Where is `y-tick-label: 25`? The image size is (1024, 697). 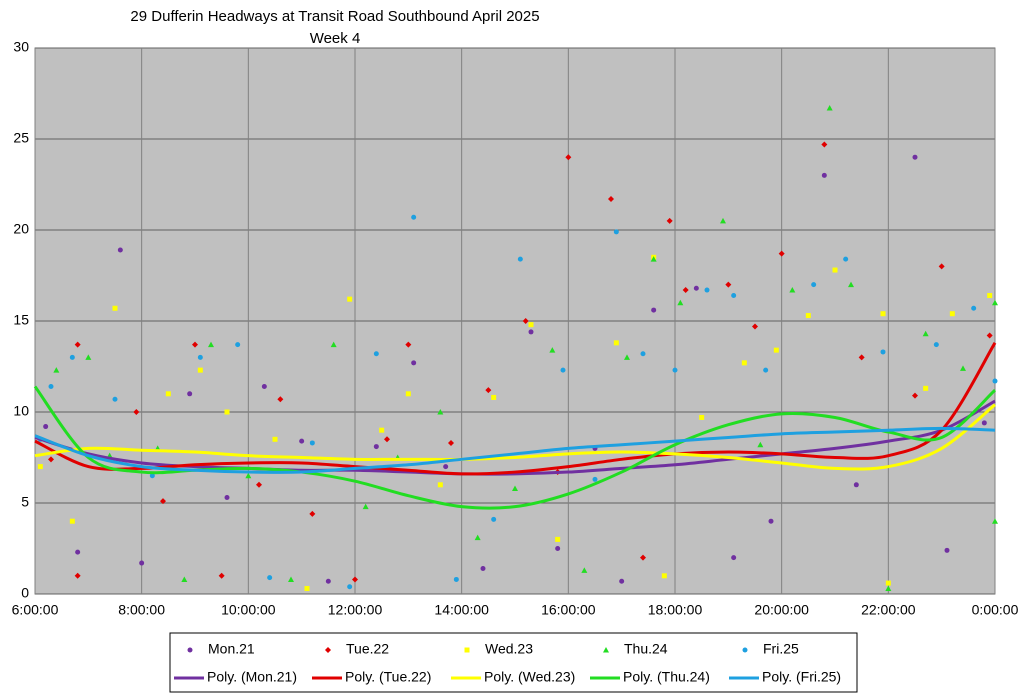 y-tick-label: 25 is located at coordinates (21, 138).